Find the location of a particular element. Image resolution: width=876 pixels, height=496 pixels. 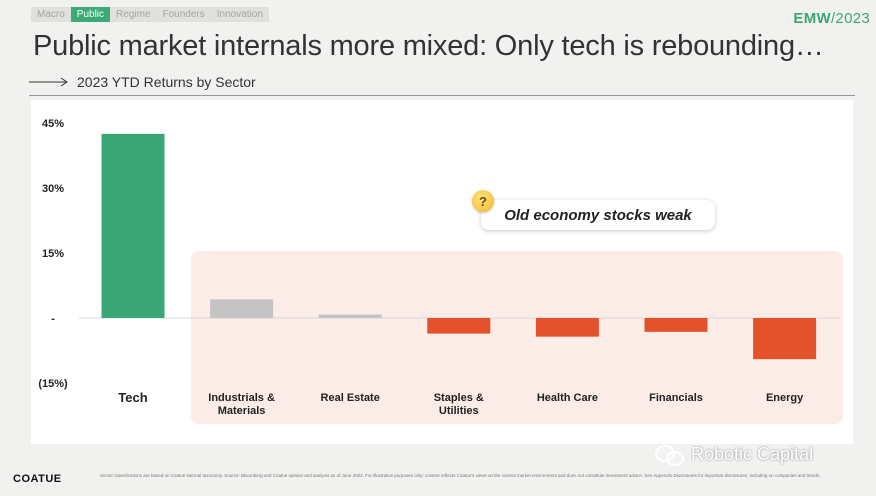

subtitle-text: 2023 YTD Returns by Sector is located at coordinates (166, 82).